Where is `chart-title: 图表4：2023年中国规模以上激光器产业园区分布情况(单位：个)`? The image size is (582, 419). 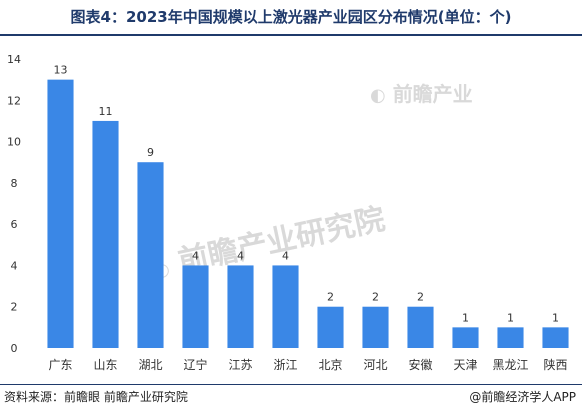 chart-title: 图表4：2023年中国规模以上激光器产业园区分布情况(单位：个) is located at coordinates (291, 17).